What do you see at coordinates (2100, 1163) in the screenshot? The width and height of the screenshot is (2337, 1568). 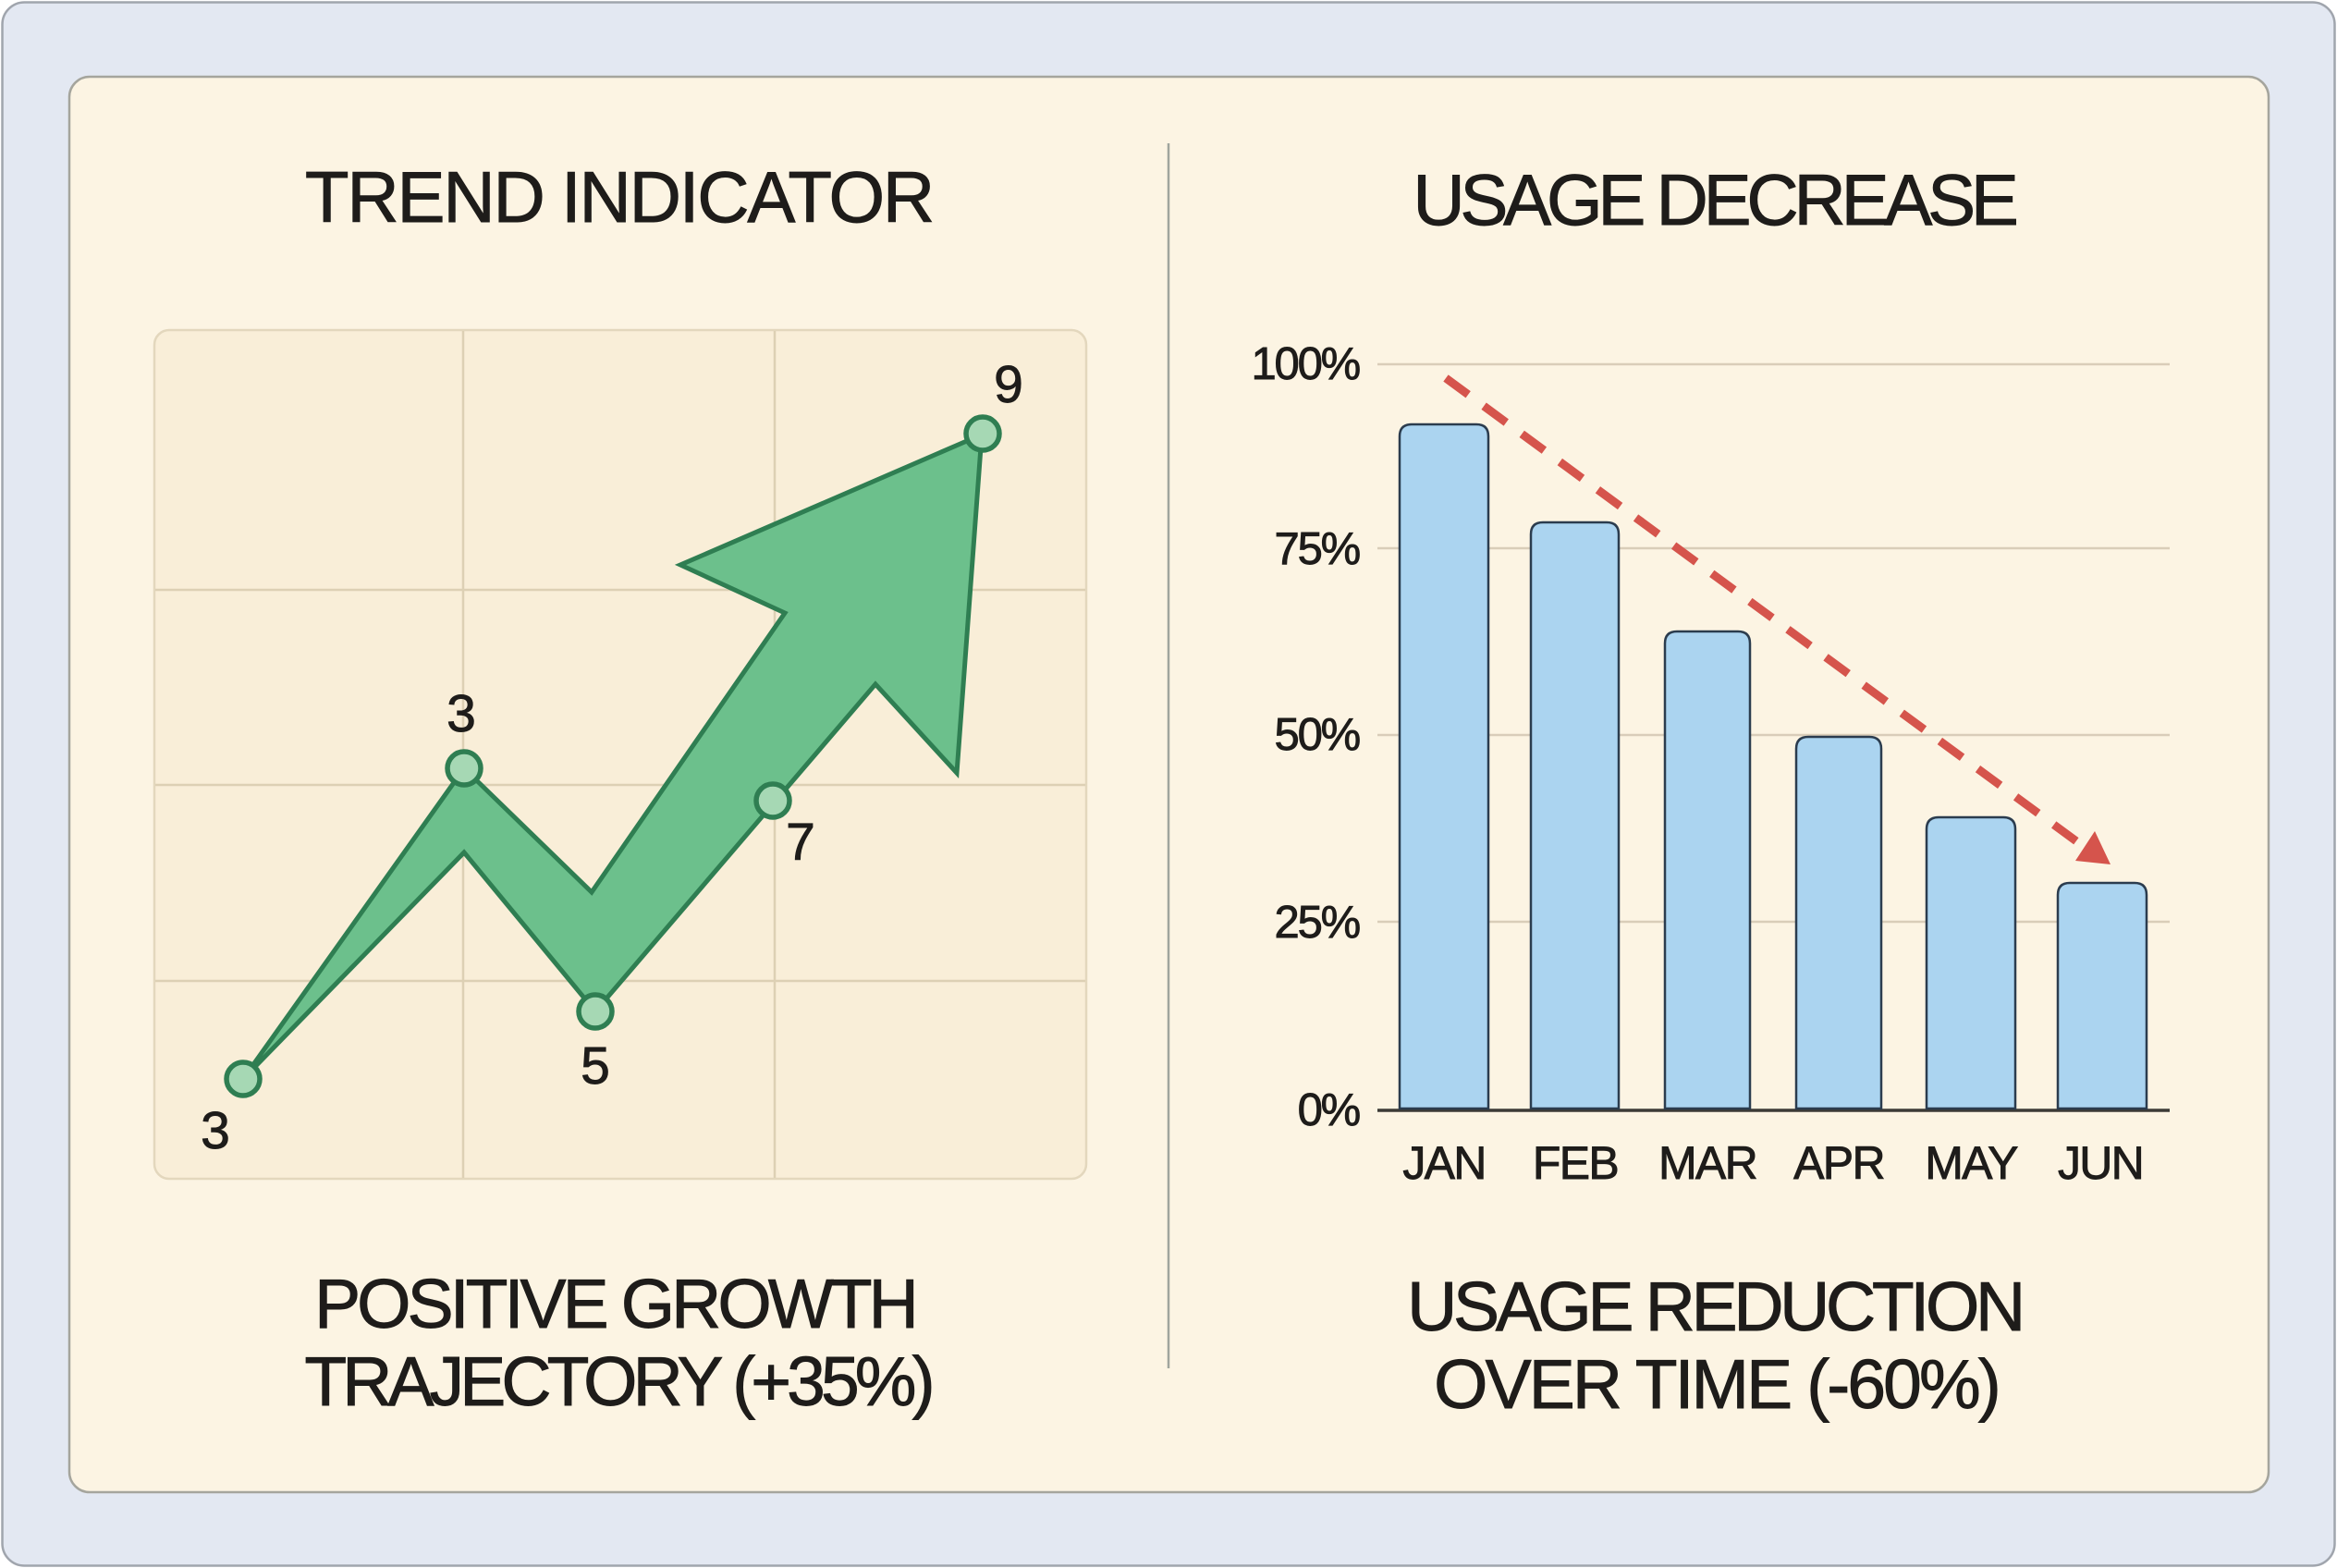 I see `svg-text: JUN` at bounding box center [2100, 1163].